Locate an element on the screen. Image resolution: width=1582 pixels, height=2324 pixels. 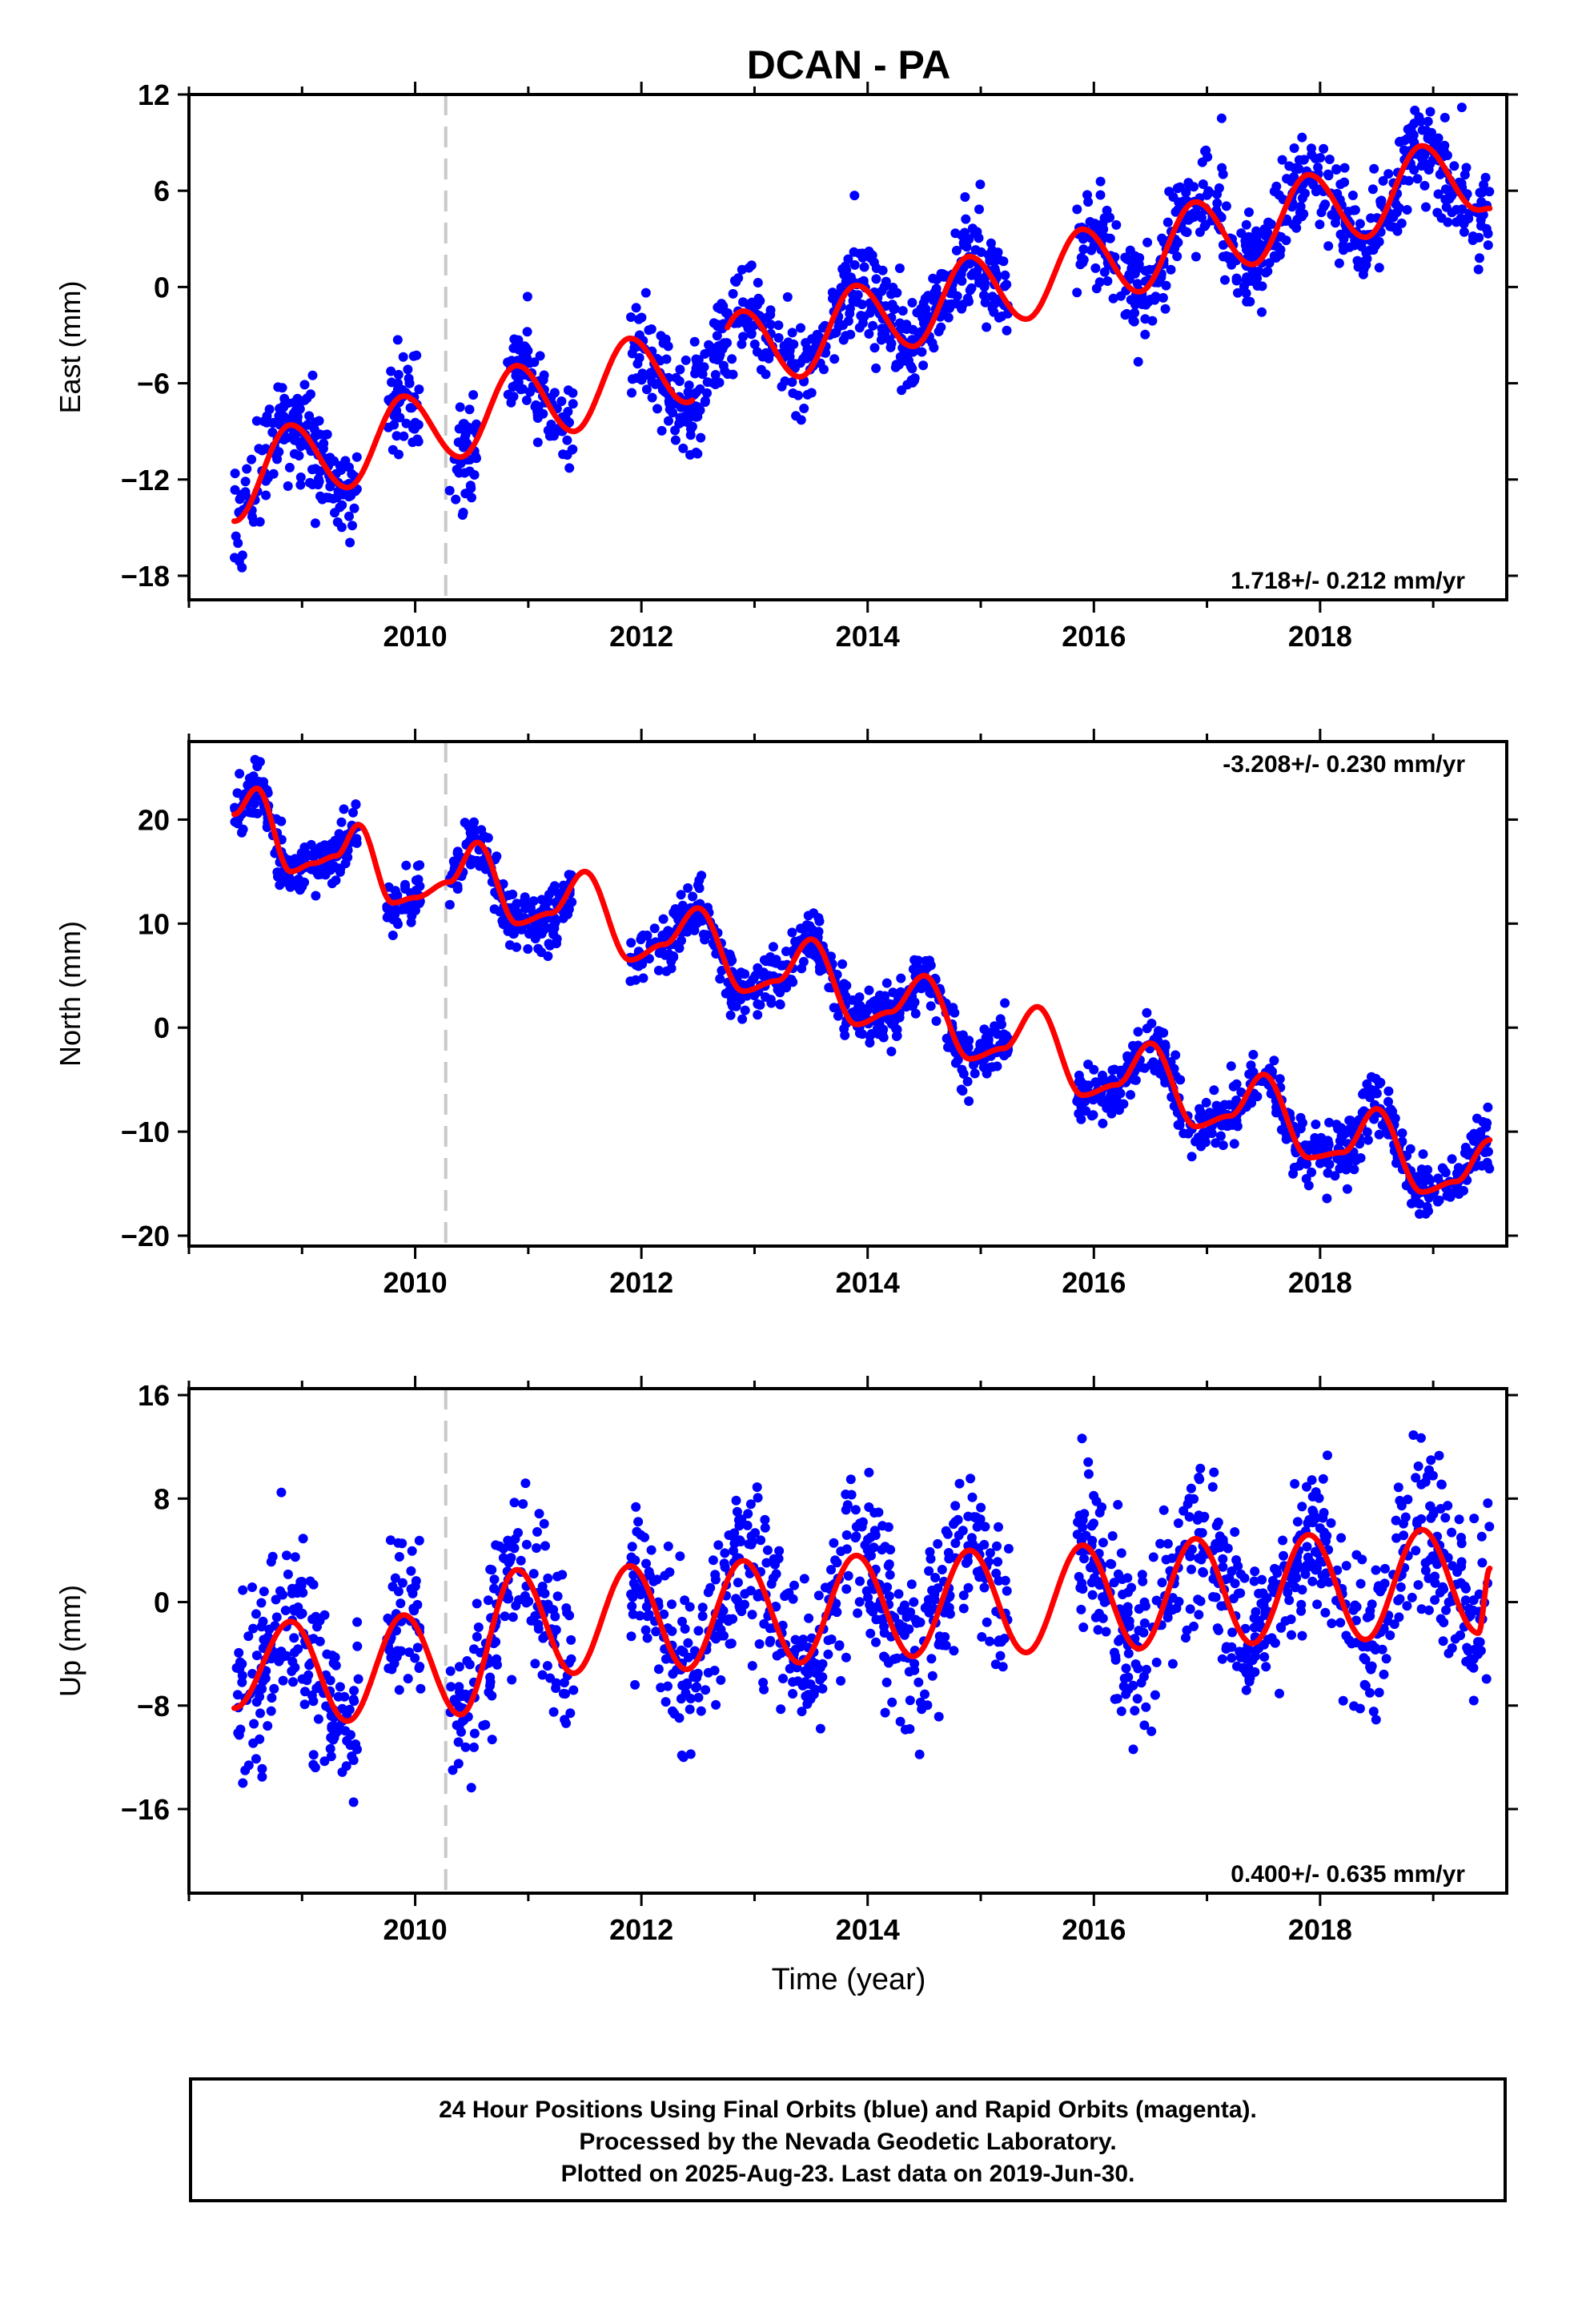
x-tick-label: 2014 is located at coordinates (868, 1929).